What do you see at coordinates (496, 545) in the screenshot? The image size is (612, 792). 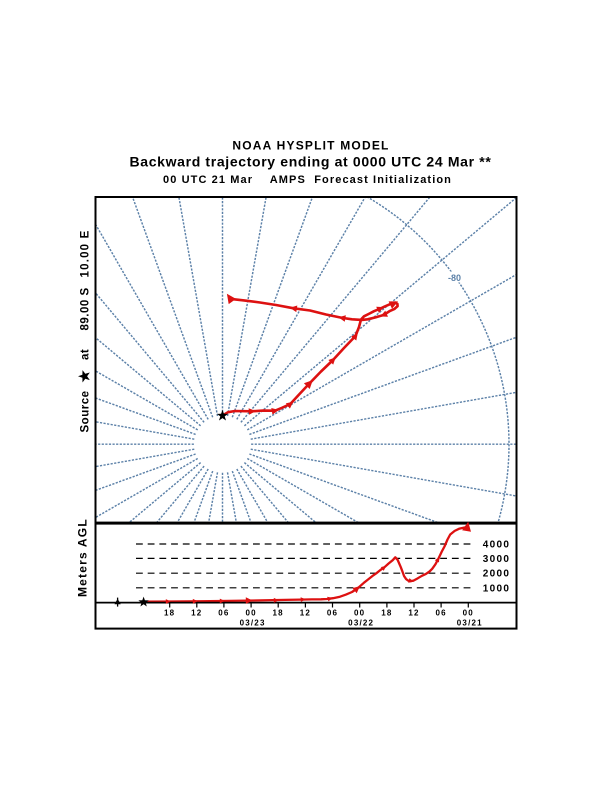 I see `svg-text: 4000` at bounding box center [496, 545].